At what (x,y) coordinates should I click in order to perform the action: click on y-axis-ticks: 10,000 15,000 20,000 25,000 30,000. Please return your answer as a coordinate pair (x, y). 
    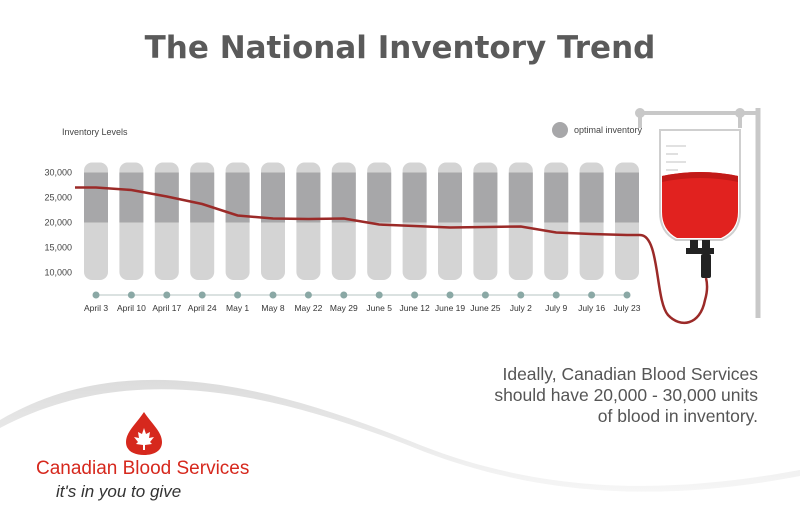
    Looking at the image, I should click on (58, 223).